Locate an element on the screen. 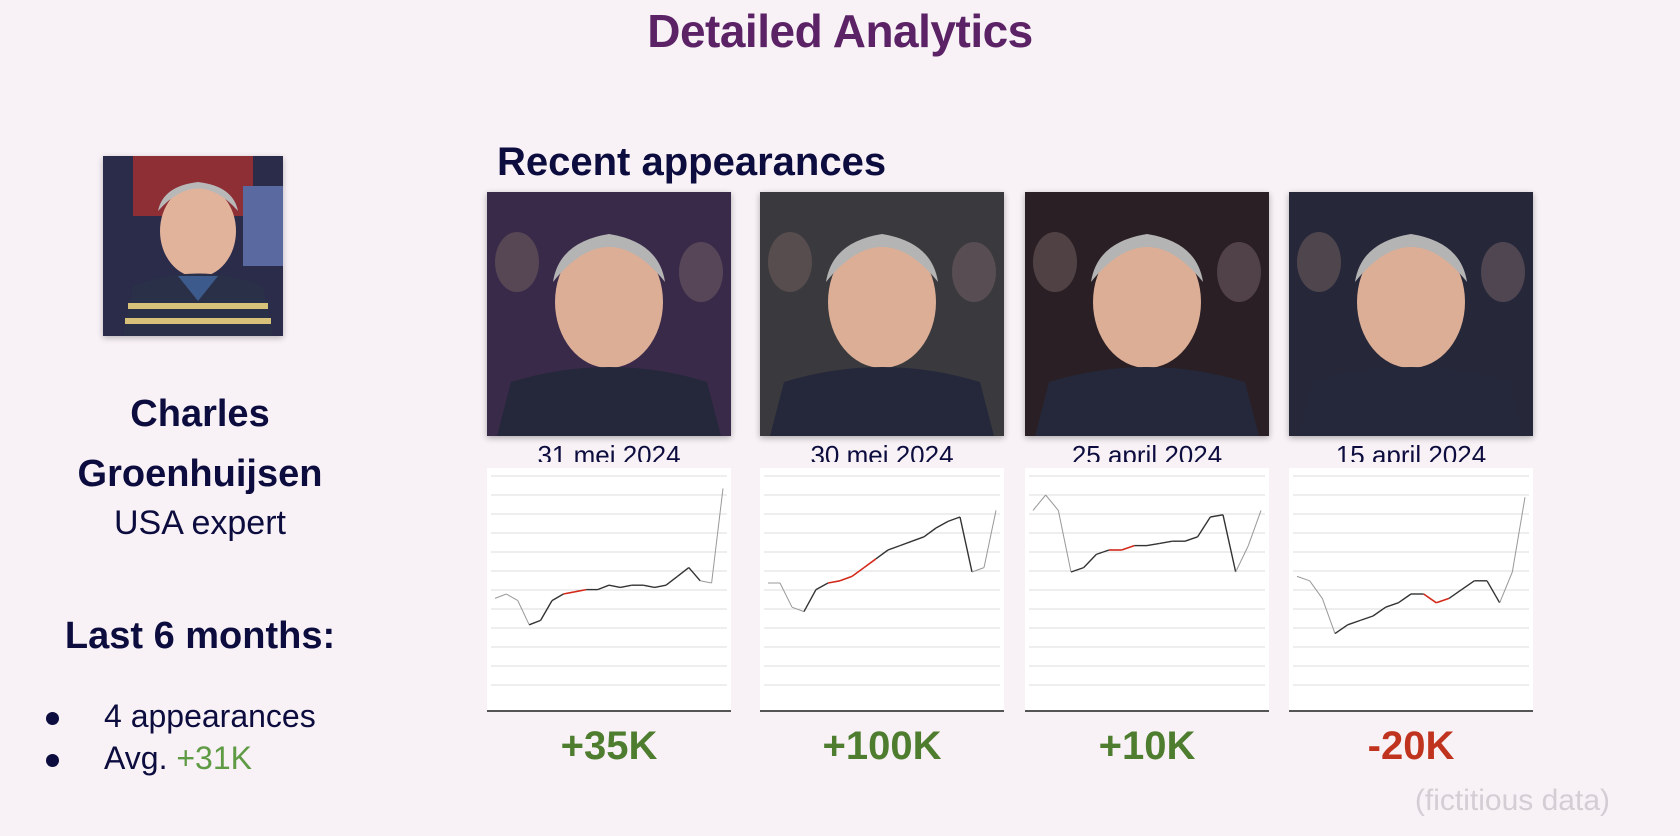 The width and height of the screenshot is (1680, 836). appearance-card: 30 mei 2024 +100K is located at coordinates (882, 480).